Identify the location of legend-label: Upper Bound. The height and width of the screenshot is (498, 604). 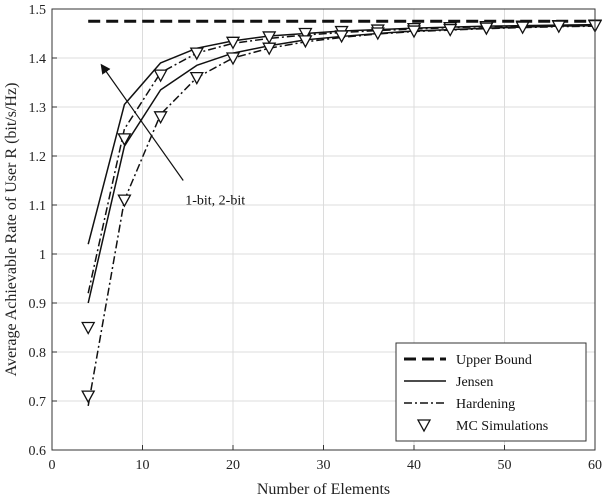
(494, 360).